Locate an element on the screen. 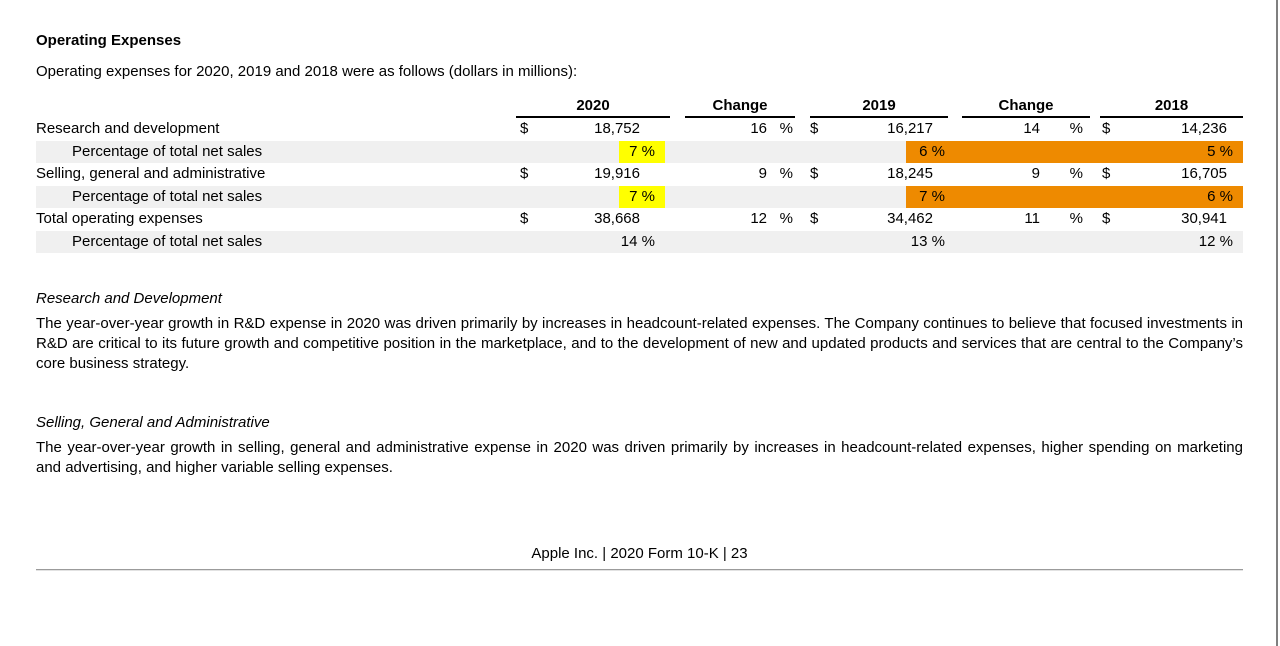  col-header-change-1: Change is located at coordinates (740, 107).